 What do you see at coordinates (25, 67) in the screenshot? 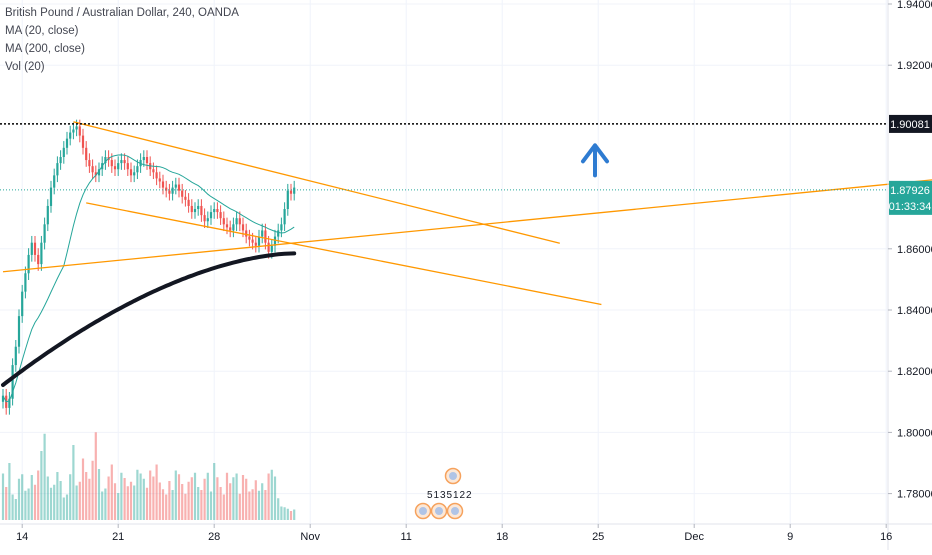
I see `indicator-volume-label: Vol (20)` at bounding box center [25, 67].